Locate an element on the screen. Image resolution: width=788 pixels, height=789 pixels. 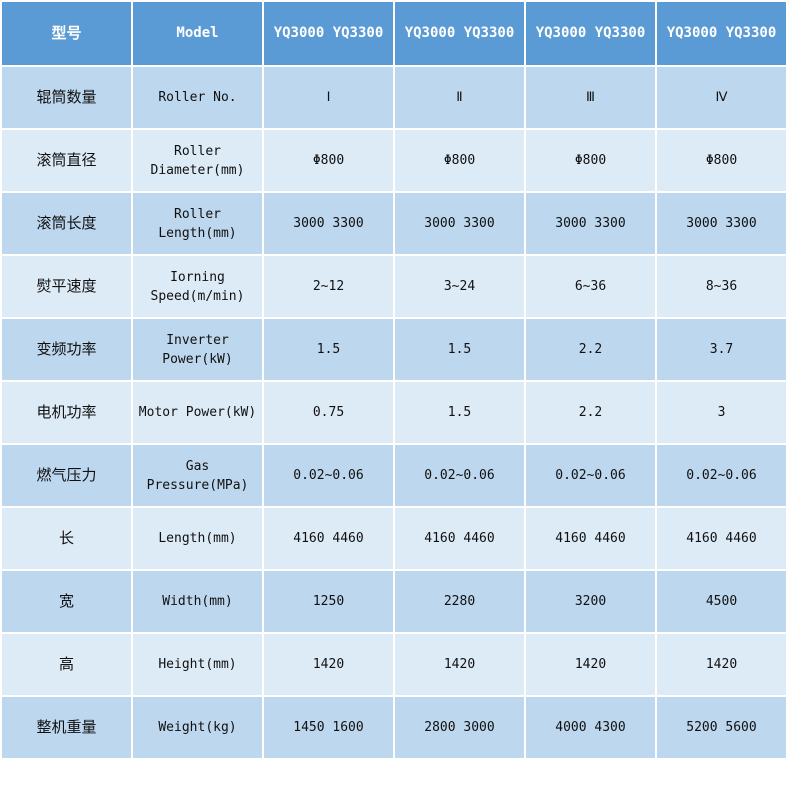
spec-name-cn: 长 is located at coordinates (66, 538).